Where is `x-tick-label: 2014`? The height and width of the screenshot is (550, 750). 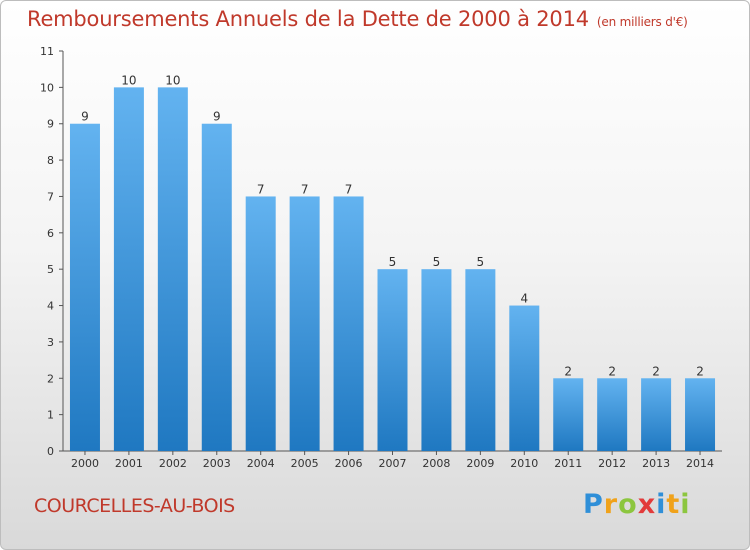 x-tick-label: 2014 is located at coordinates (700, 463).